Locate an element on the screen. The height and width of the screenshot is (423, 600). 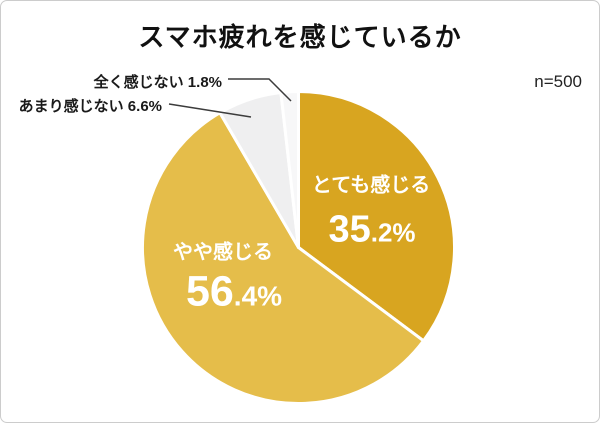
slice-label-somewhat: やや感じる is located at coordinates (223, 252).